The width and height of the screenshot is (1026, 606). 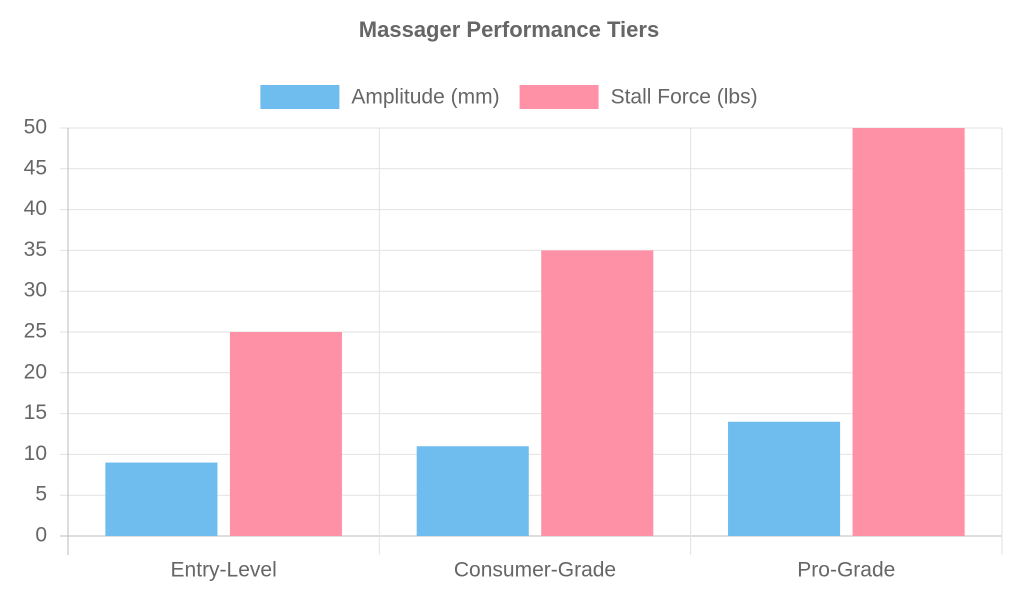 I want to click on y-tick-label: 35, so click(x=35, y=249).